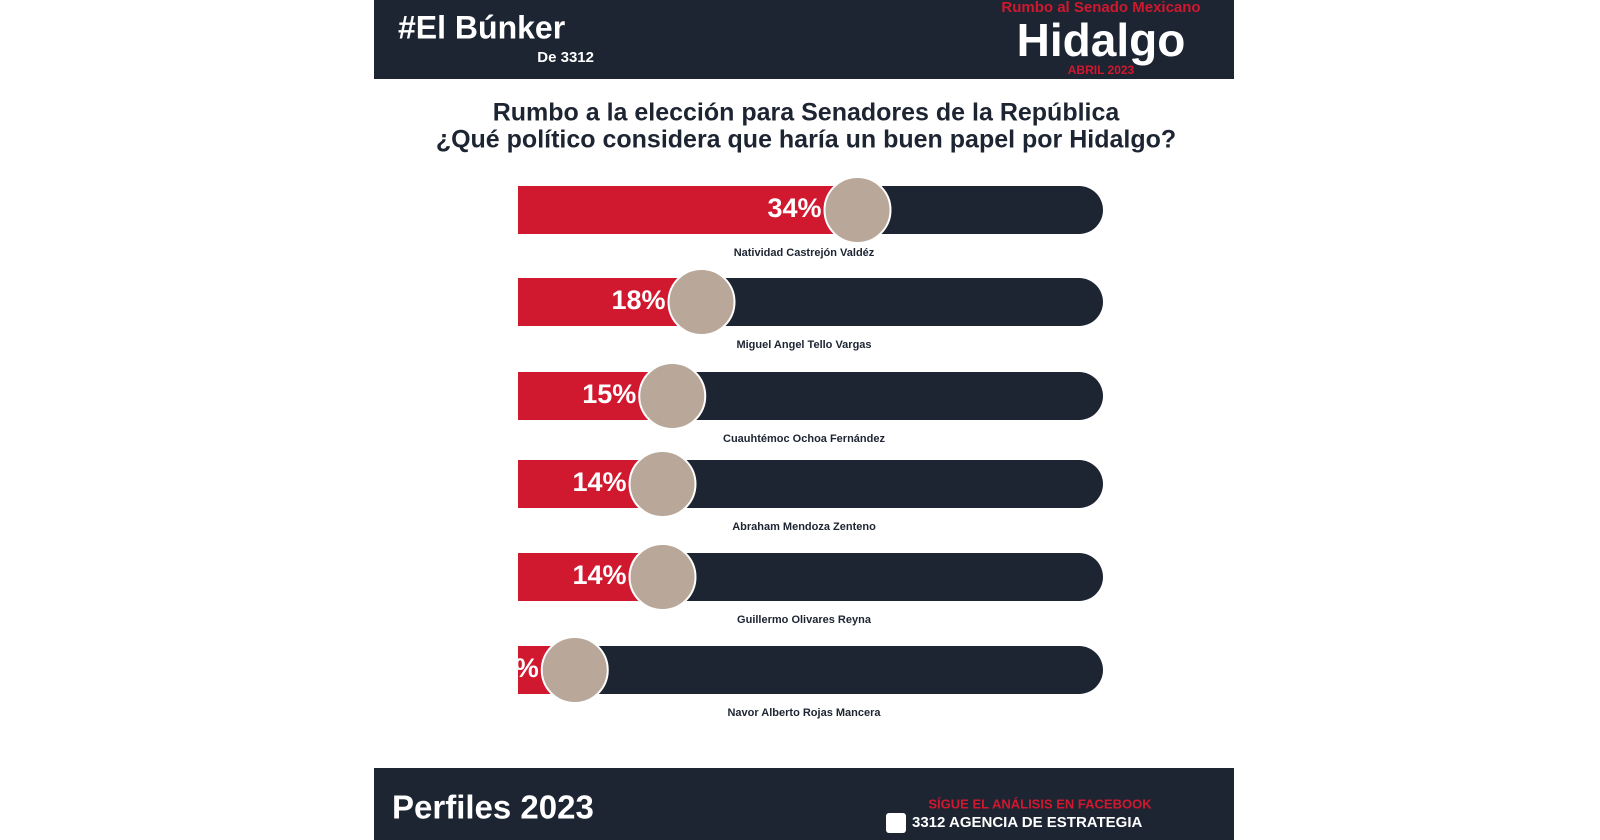 This screenshot has height=840, width=1600. Describe the element at coordinates (896, 823) in the screenshot. I see `facebook-icon` at that location.